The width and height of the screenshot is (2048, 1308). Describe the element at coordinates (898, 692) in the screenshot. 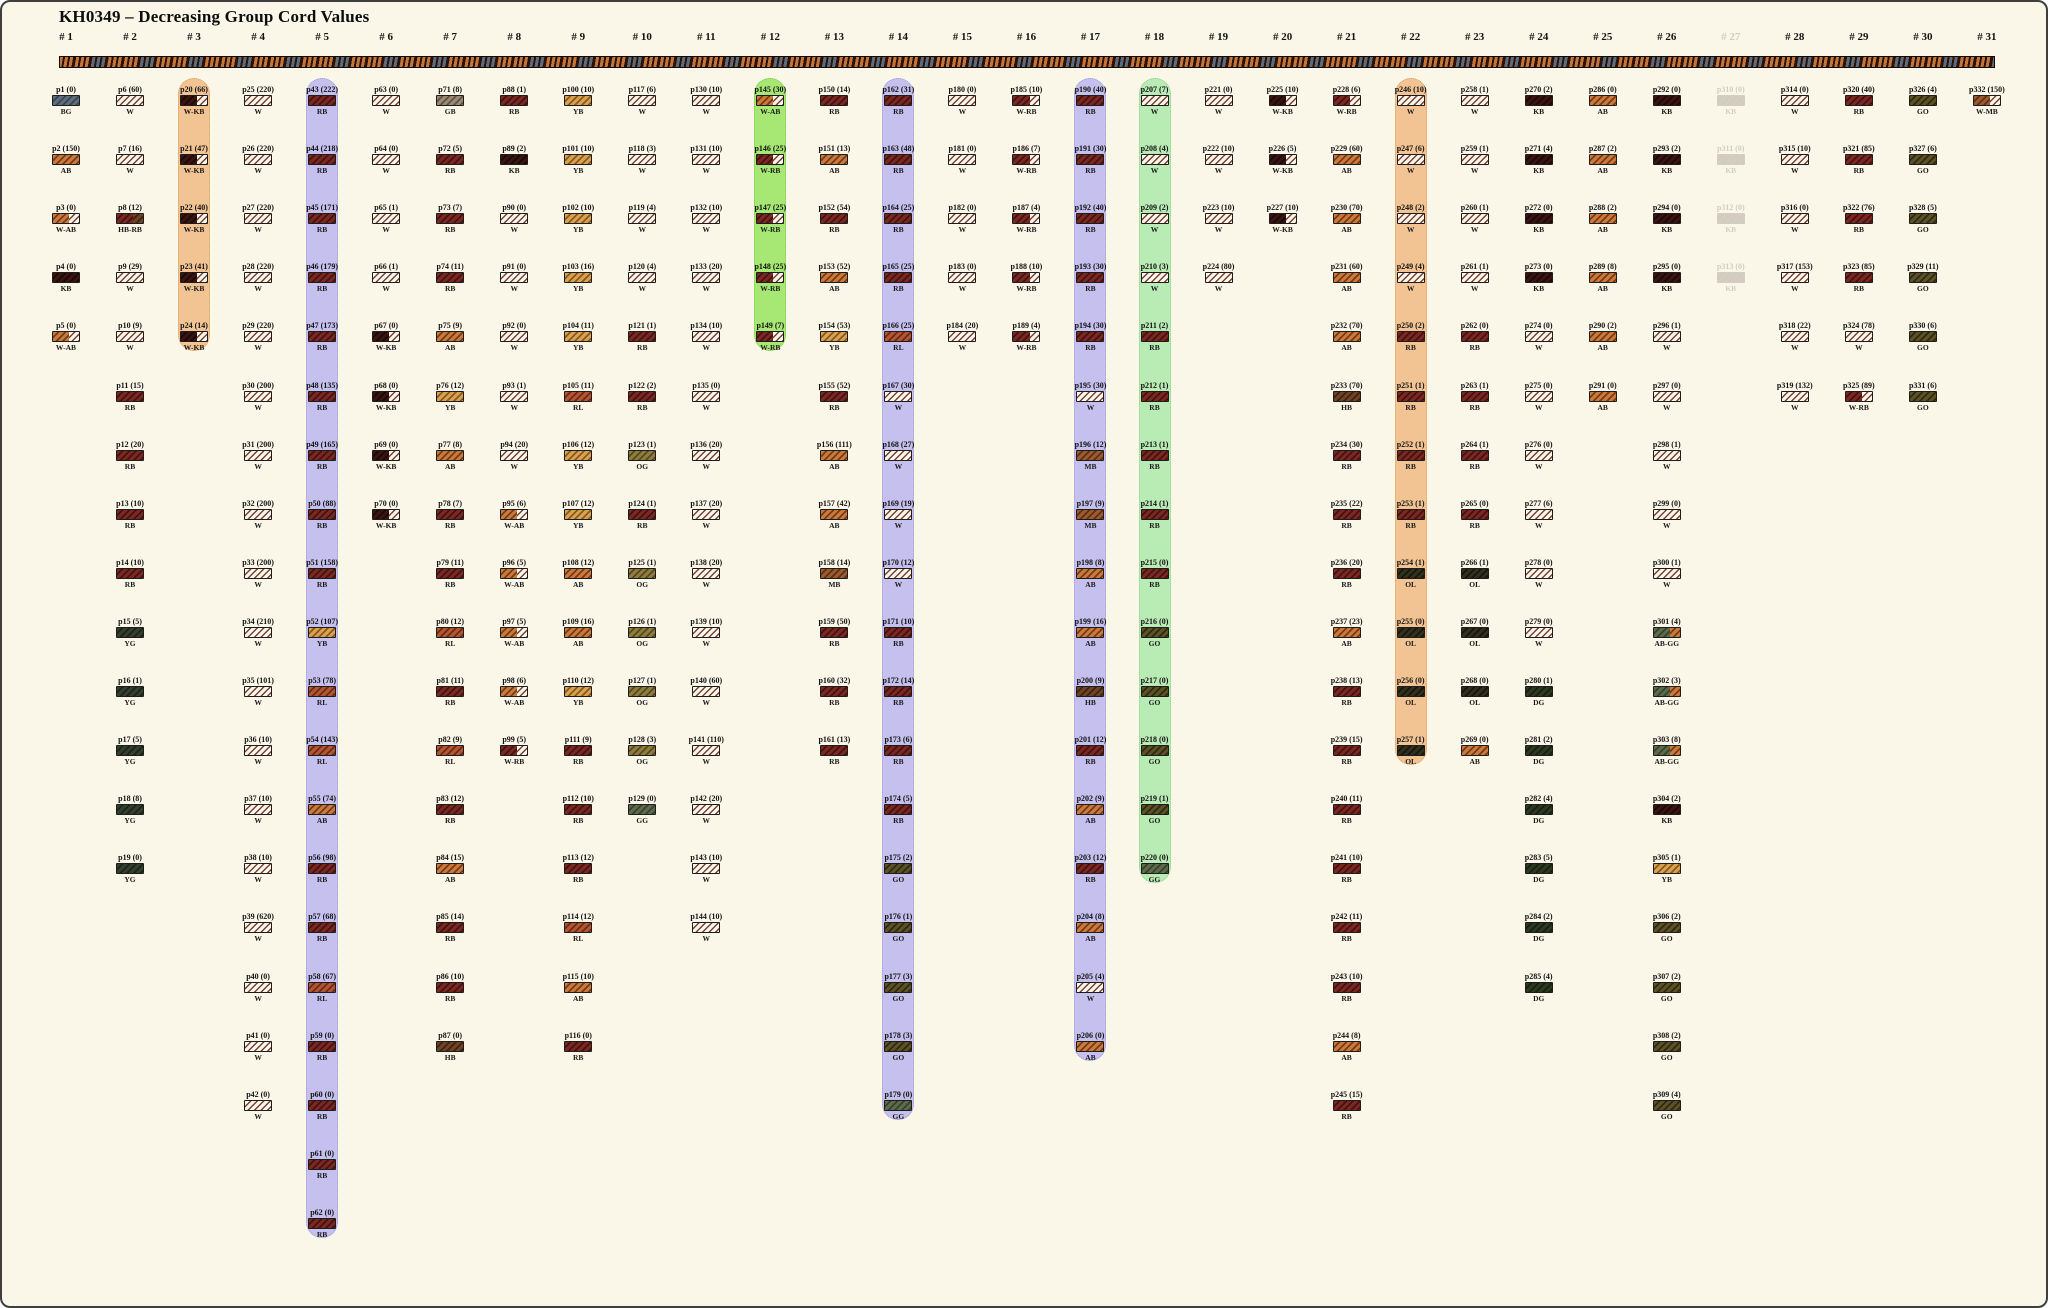

I see `cord-item: p172 (14) RB` at that location.